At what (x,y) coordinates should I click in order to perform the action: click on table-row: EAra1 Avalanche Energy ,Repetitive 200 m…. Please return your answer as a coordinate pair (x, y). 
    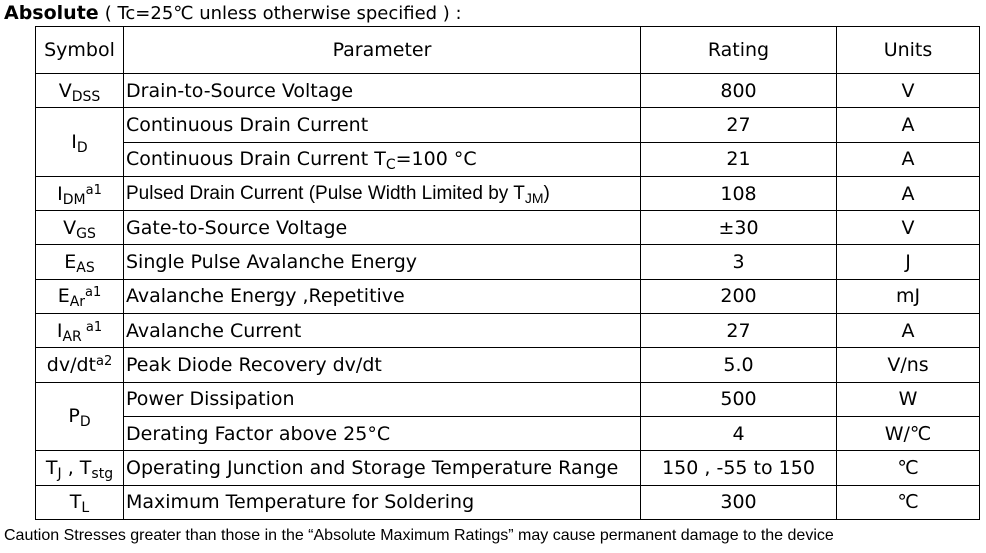
    Looking at the image, I should click on (507, 296).